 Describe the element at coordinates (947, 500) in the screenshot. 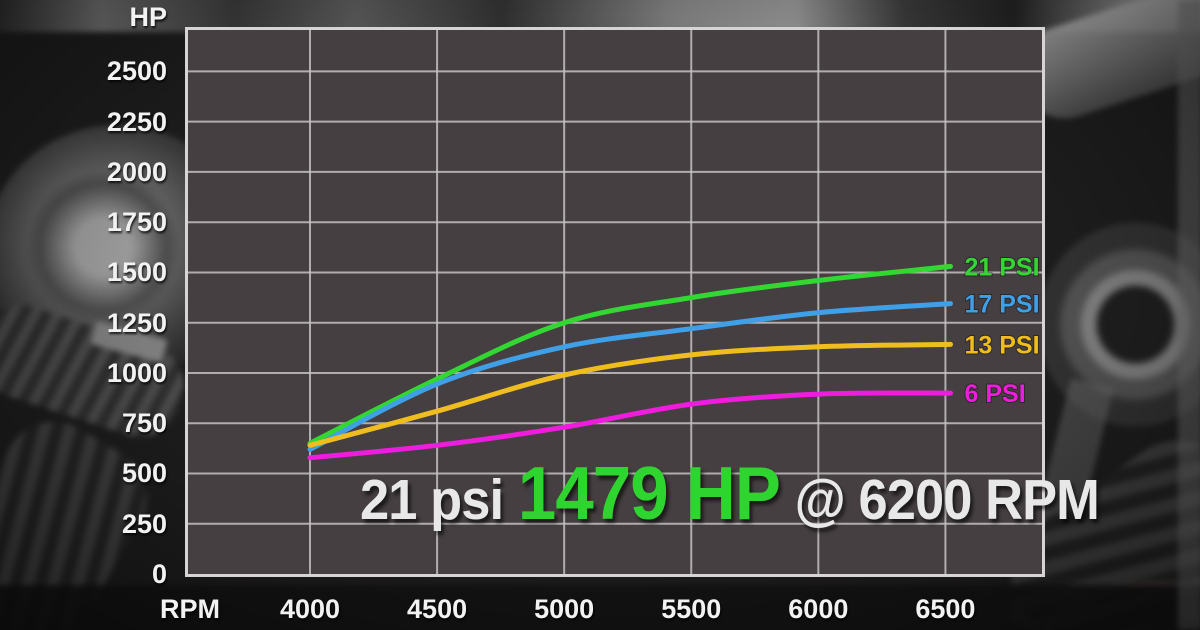

I see `caption-rpm-label: @ 6200 RPM` at that location.